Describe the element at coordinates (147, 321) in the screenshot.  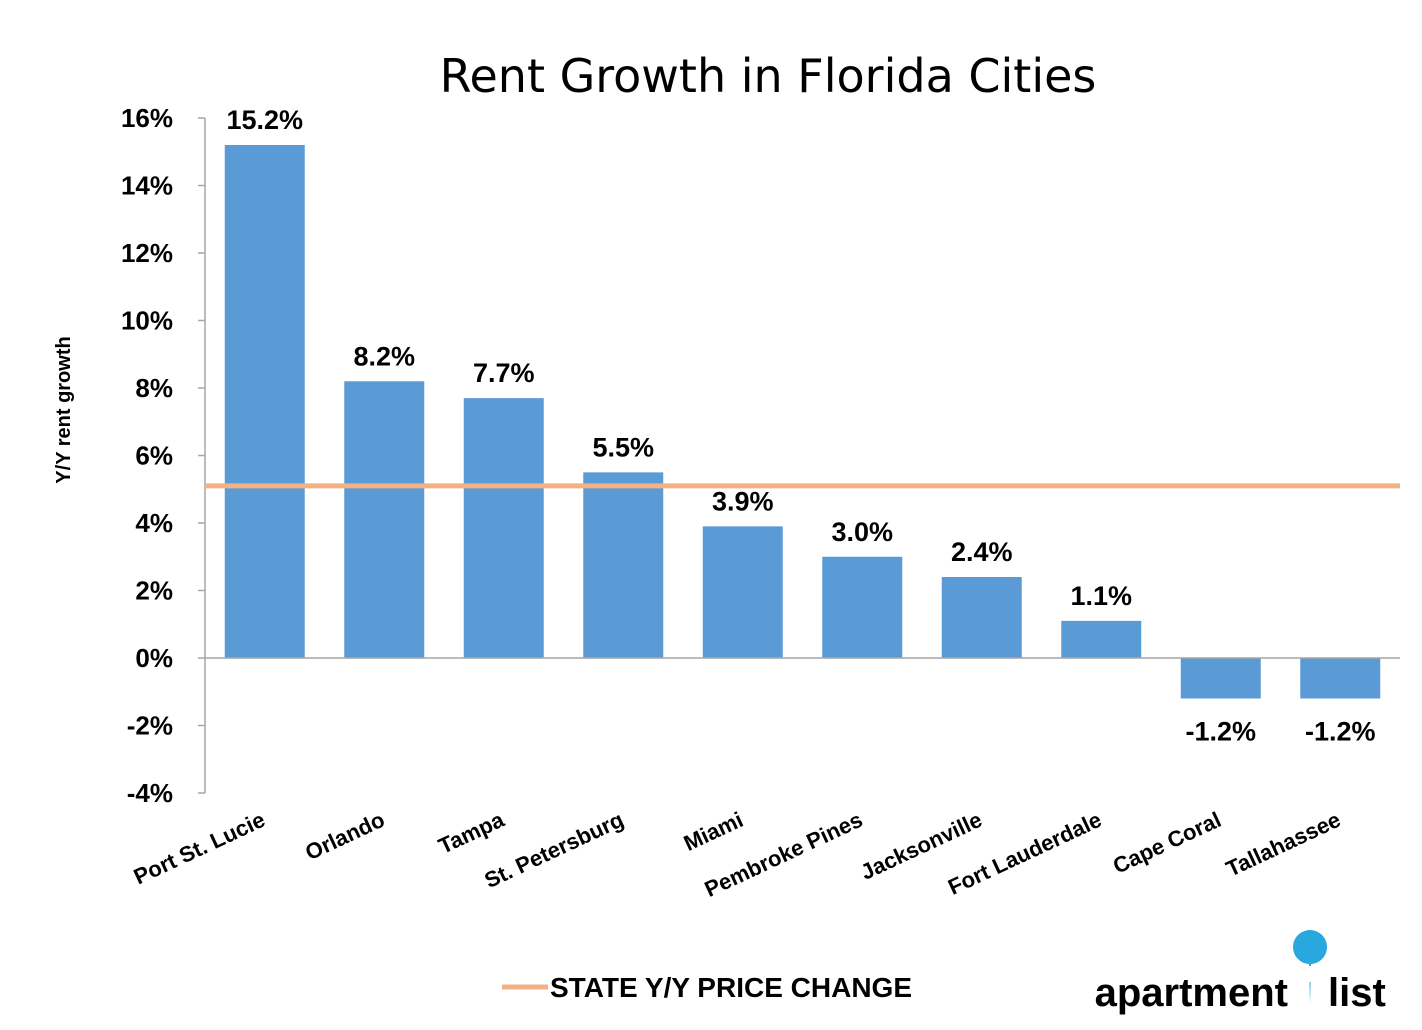
I see `y-tick-label: 10%` at that location.